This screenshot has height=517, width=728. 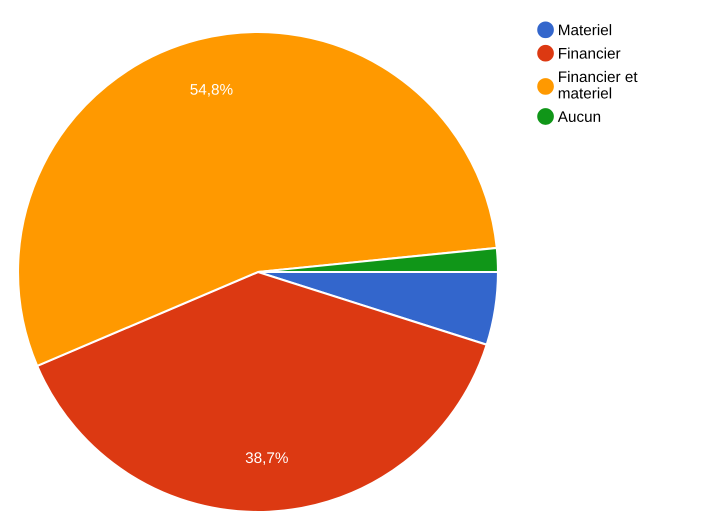 I want to click on data-label: 54,8%, so click(x=211, y=90).